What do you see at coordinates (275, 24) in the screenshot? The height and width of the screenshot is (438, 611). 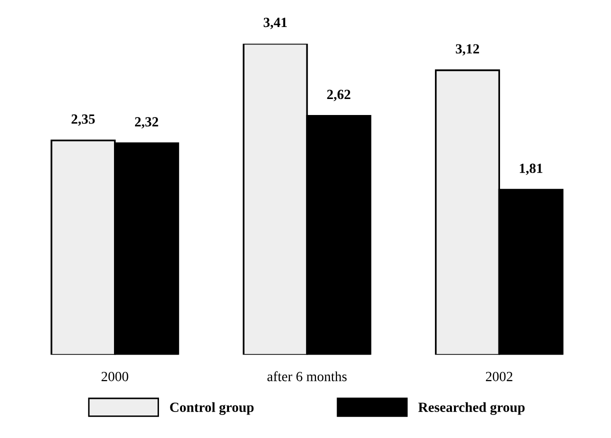 I see `data-label: 3,41` at bounding box center [275, 24].